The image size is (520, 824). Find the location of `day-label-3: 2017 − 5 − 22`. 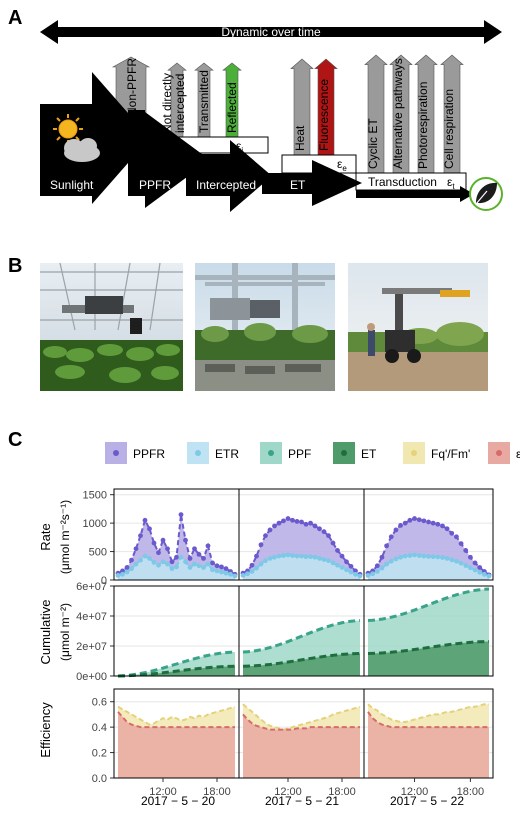

day-label-3: 2017 − 5 − 22 is located at coordinates (427, 801).